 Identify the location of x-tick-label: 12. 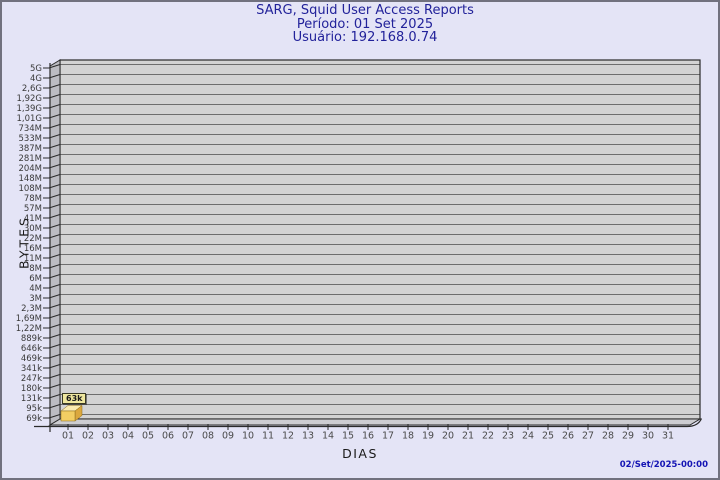
(288, 436).